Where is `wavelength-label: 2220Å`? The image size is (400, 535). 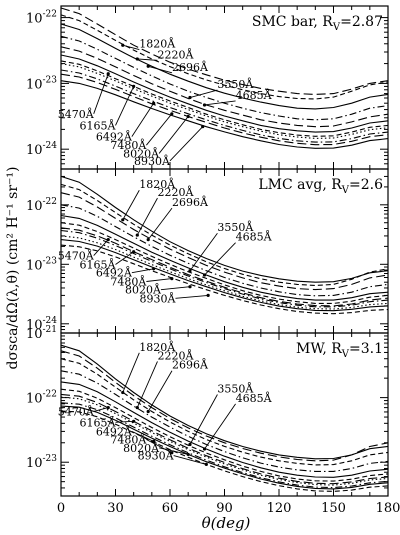
wavelength-label: 2220Å is located at coordinates (175, 192).